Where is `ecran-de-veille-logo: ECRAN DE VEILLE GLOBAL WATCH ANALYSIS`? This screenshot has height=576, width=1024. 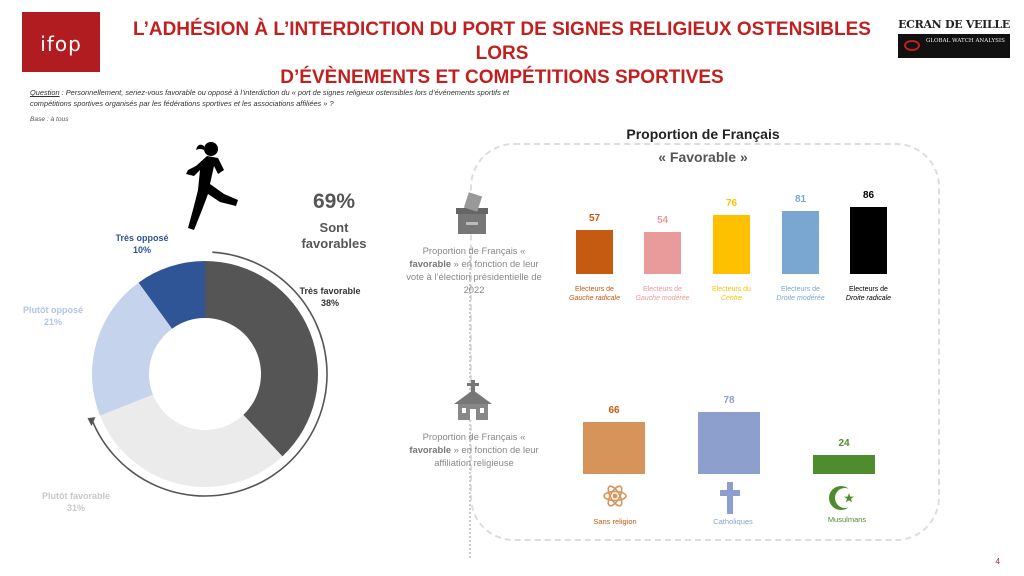
ecran-de-veille-logo: ECRAN DE VEILLE GLOBAL WATCH ANALYSIS is located at coordinates (954, 41).